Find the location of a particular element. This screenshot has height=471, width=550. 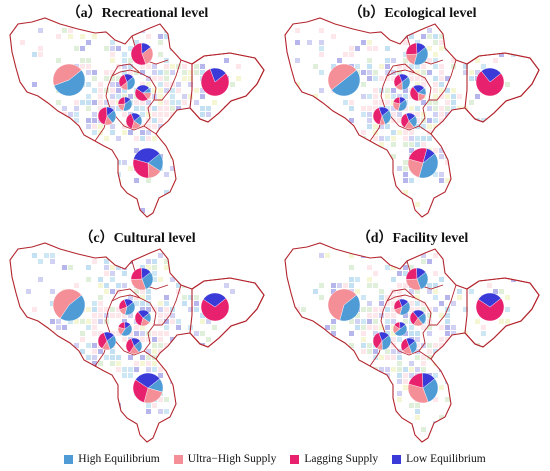

swatch-ultra-high-supply is located at coordinates (178, 459).